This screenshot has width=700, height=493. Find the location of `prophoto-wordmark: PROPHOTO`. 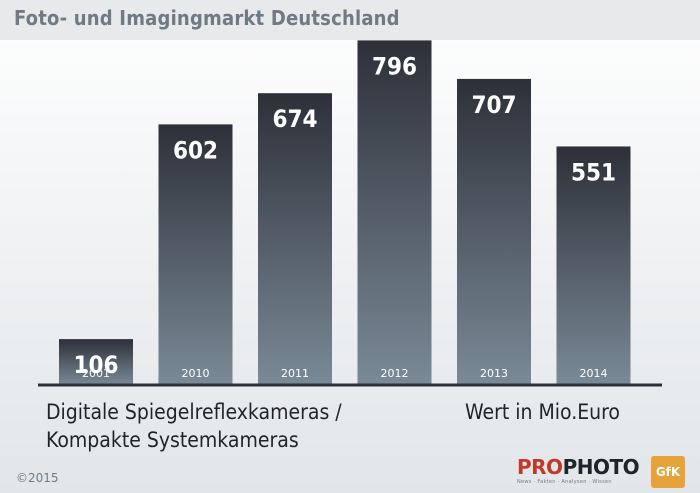

prophoto-wordmark: PROPHOTO is located at coordinates (578, 467).